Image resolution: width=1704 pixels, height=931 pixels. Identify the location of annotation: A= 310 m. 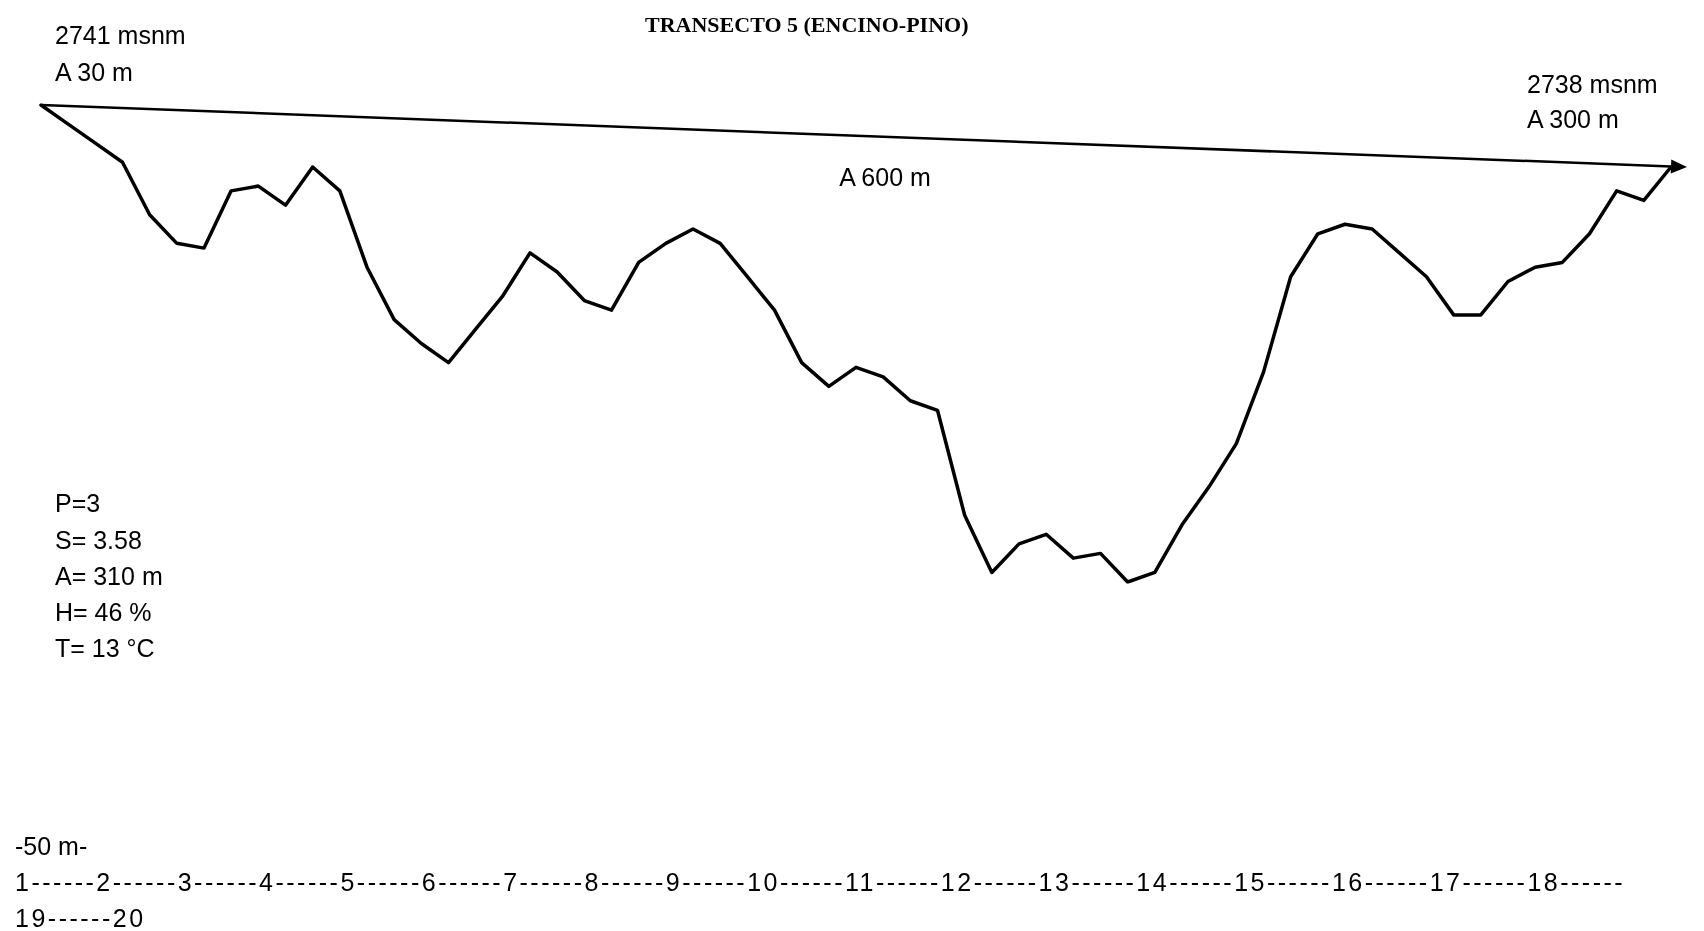
(109, 576).